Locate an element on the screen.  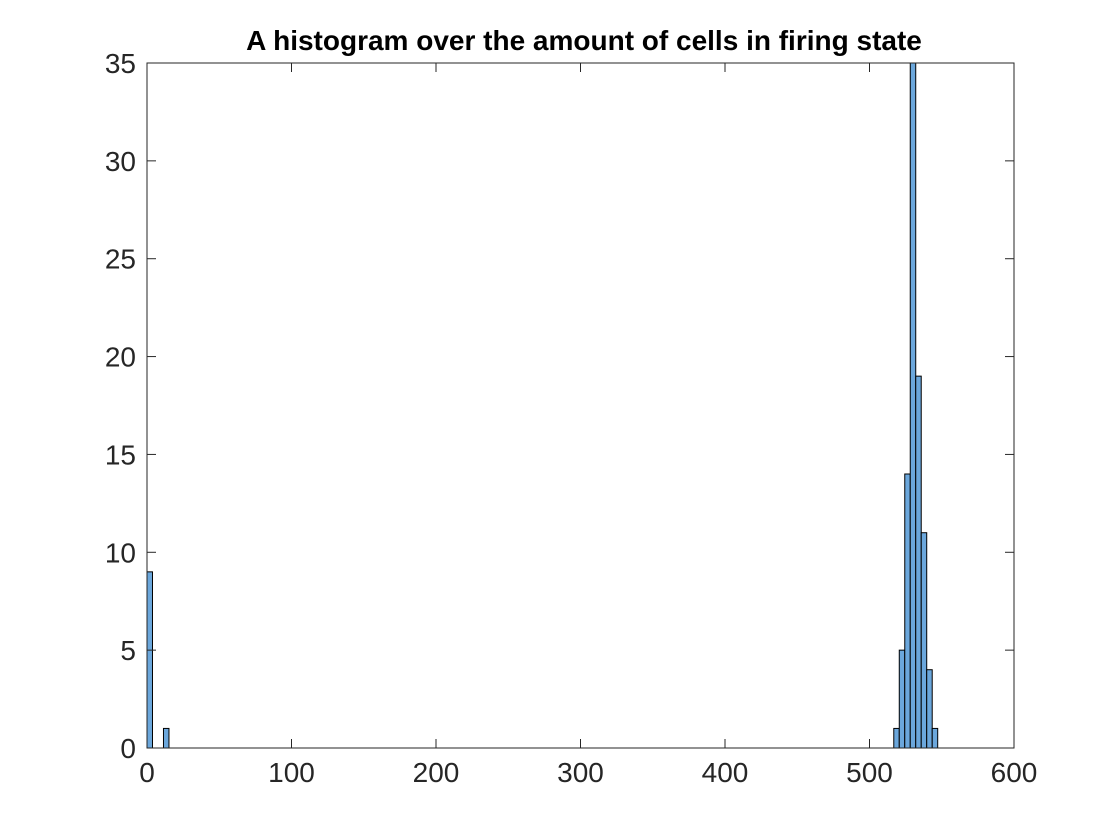
x-tick-label: 100 is located at coordinates (291, 772).